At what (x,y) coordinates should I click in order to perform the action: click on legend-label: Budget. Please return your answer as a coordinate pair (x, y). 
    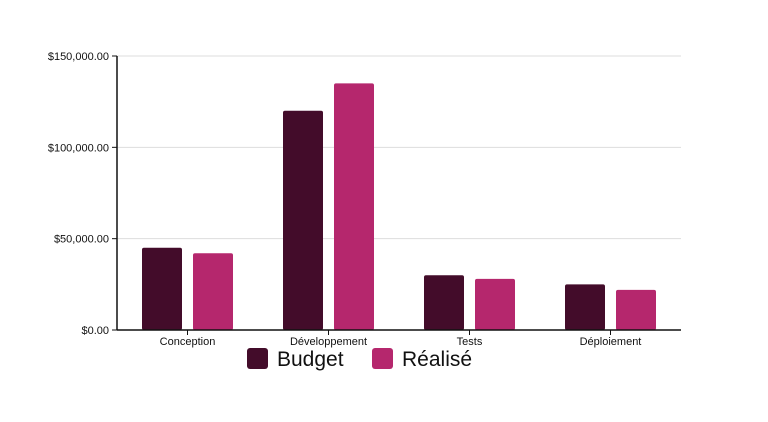
    Looking at the image, I should click on (310, 359).